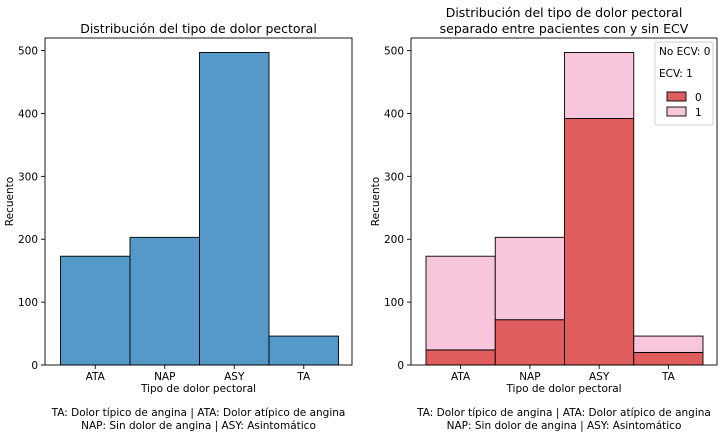  Describe the element at coordinates (698, 98) in the screenshot. I see `legend-label: 0` at that location.